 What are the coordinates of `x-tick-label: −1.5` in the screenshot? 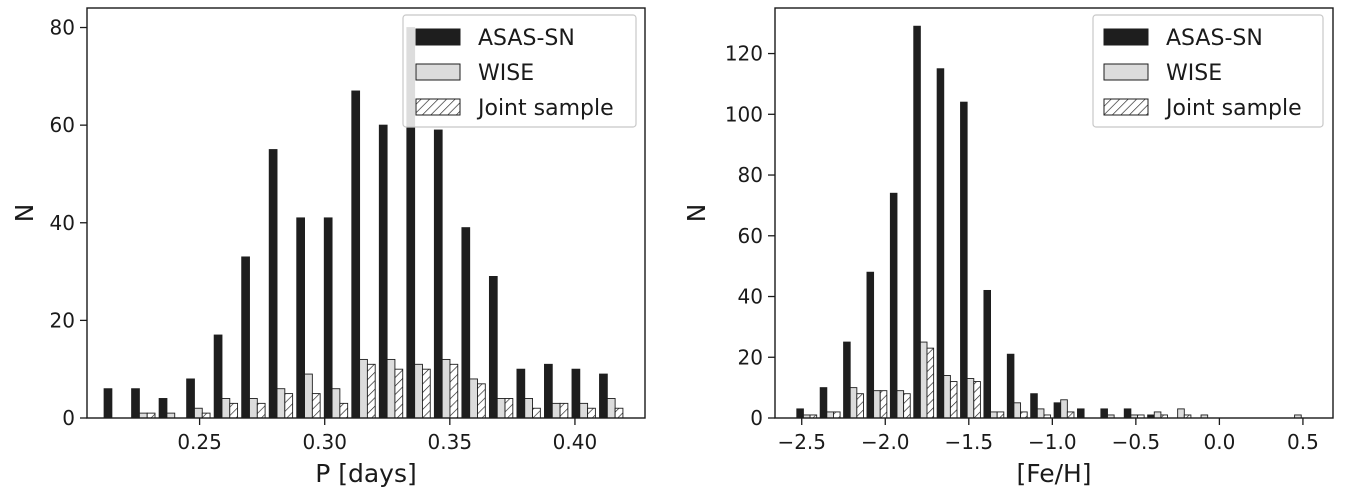 It's located at (969, 442).